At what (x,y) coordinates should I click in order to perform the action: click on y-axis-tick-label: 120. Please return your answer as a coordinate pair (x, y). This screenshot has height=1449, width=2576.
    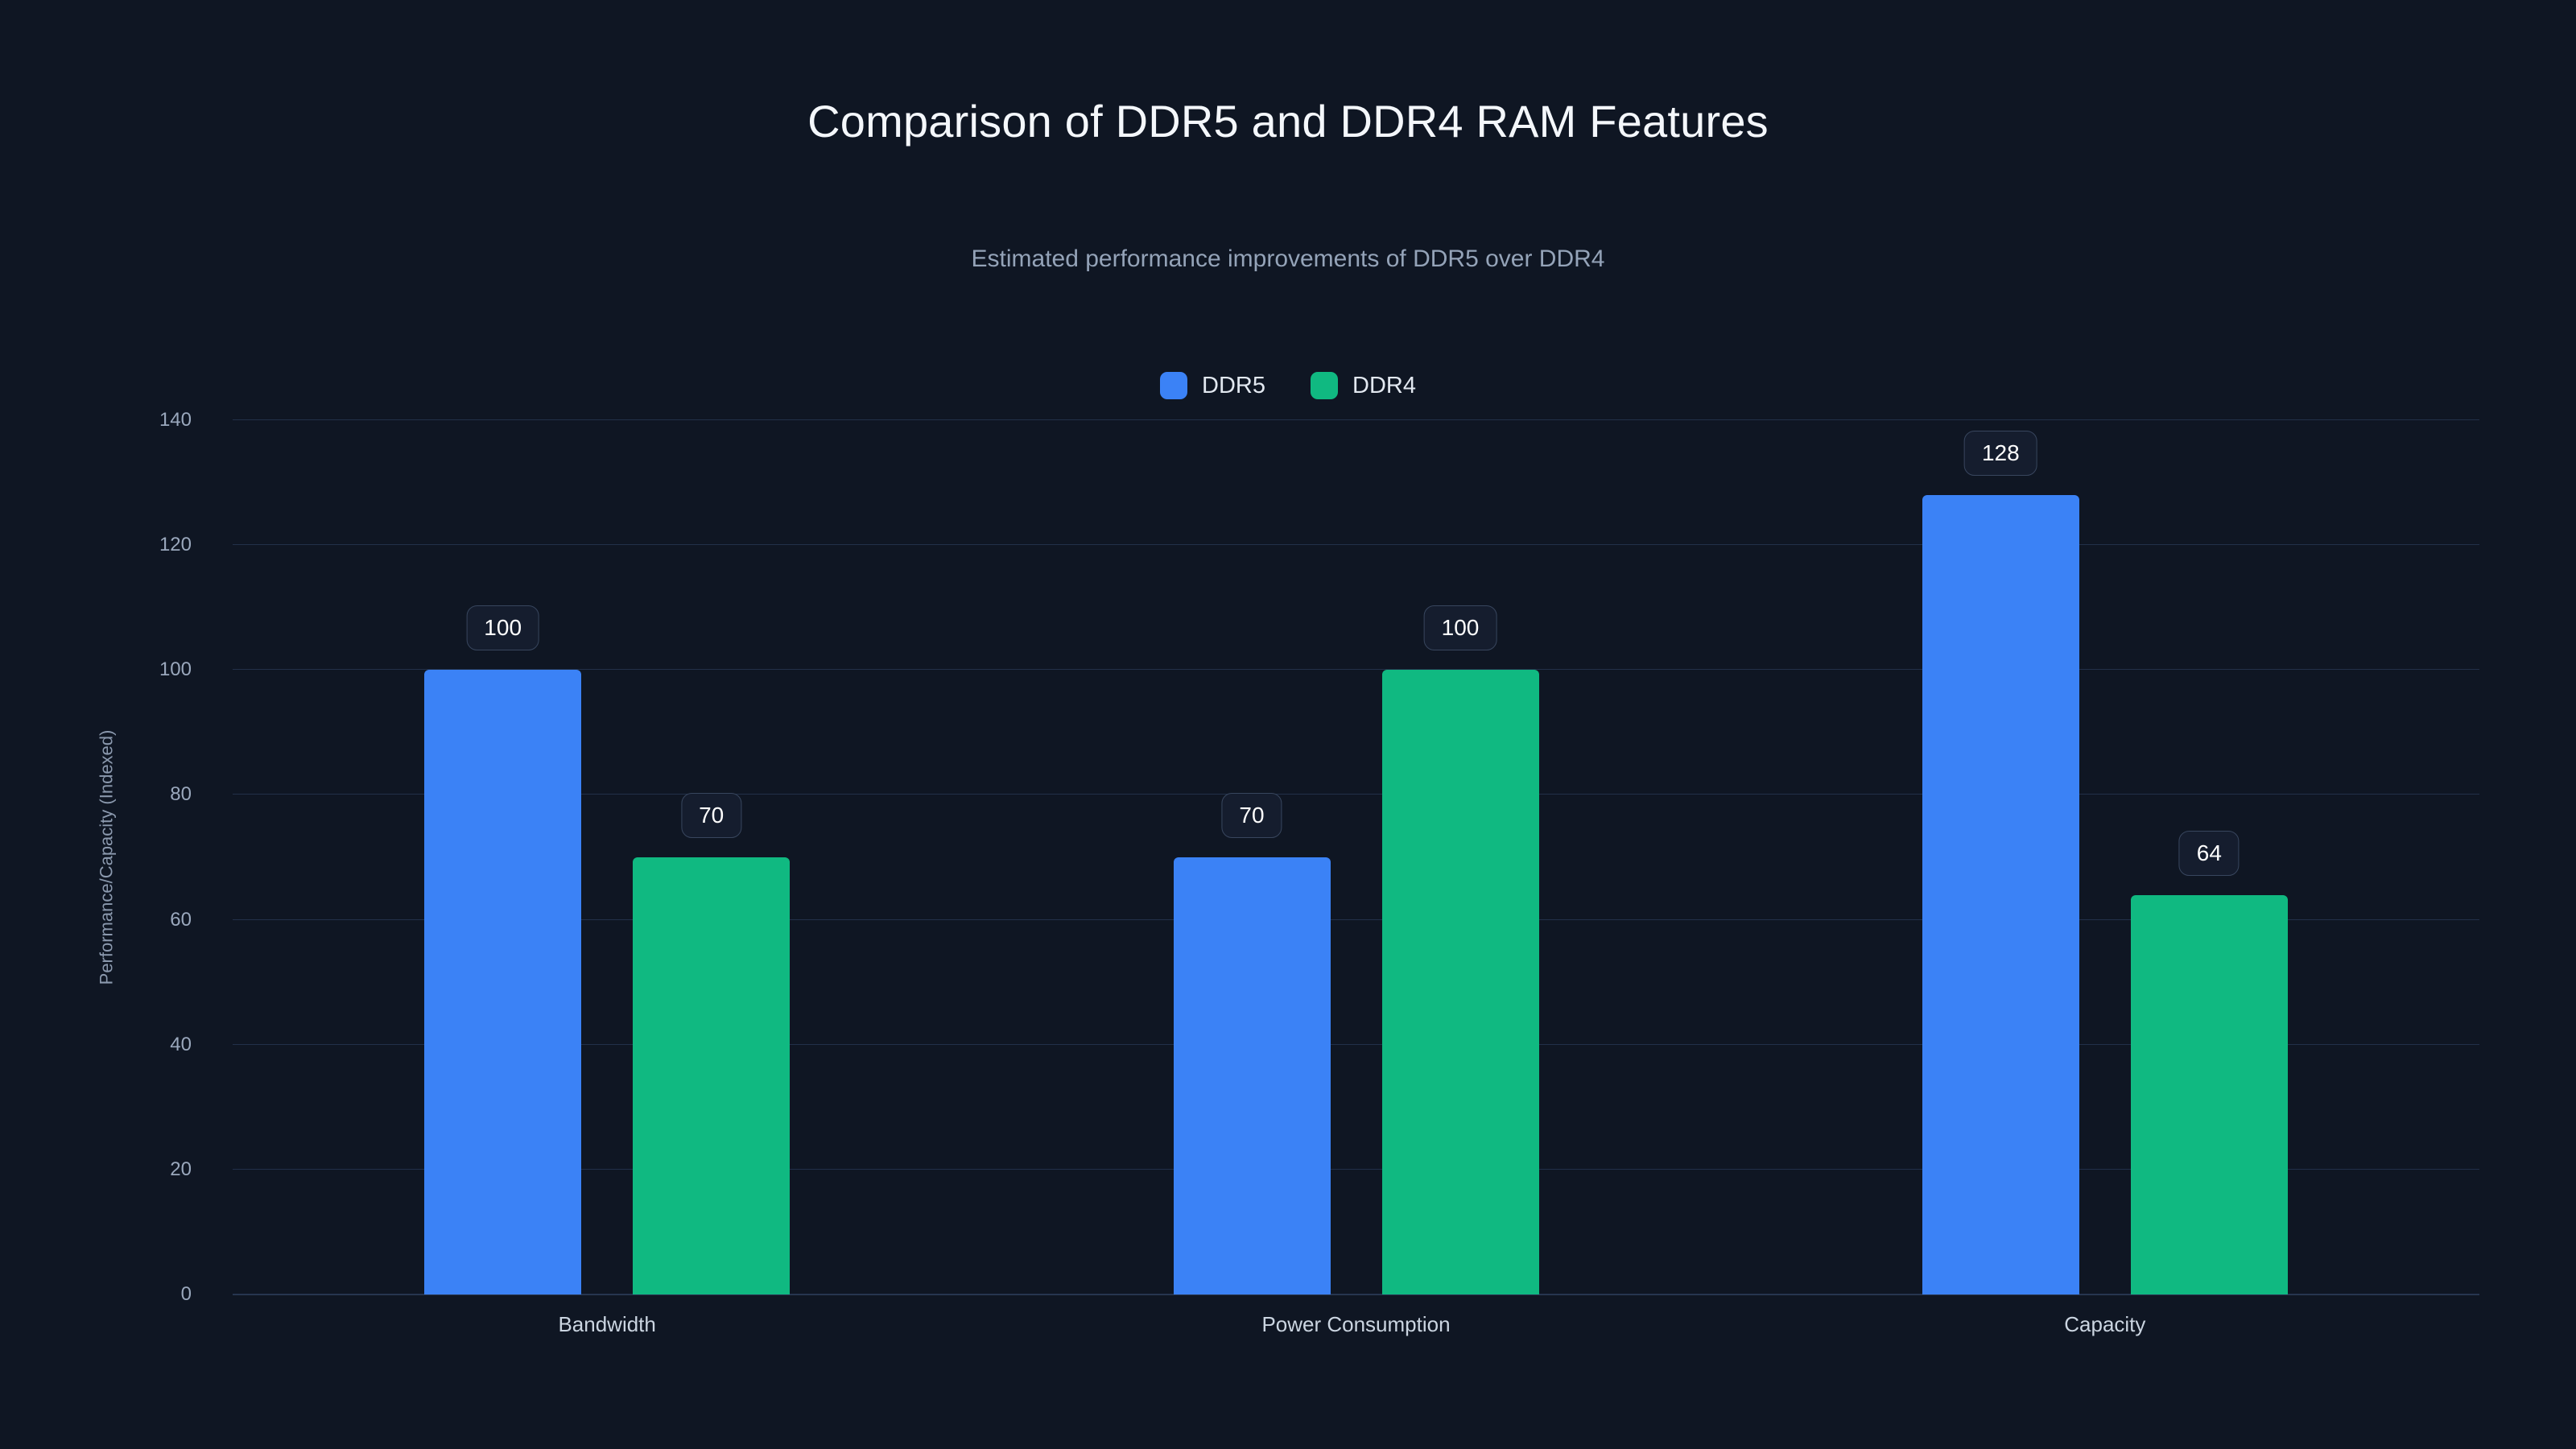
    Looking at the image, I should click on (175, 545).